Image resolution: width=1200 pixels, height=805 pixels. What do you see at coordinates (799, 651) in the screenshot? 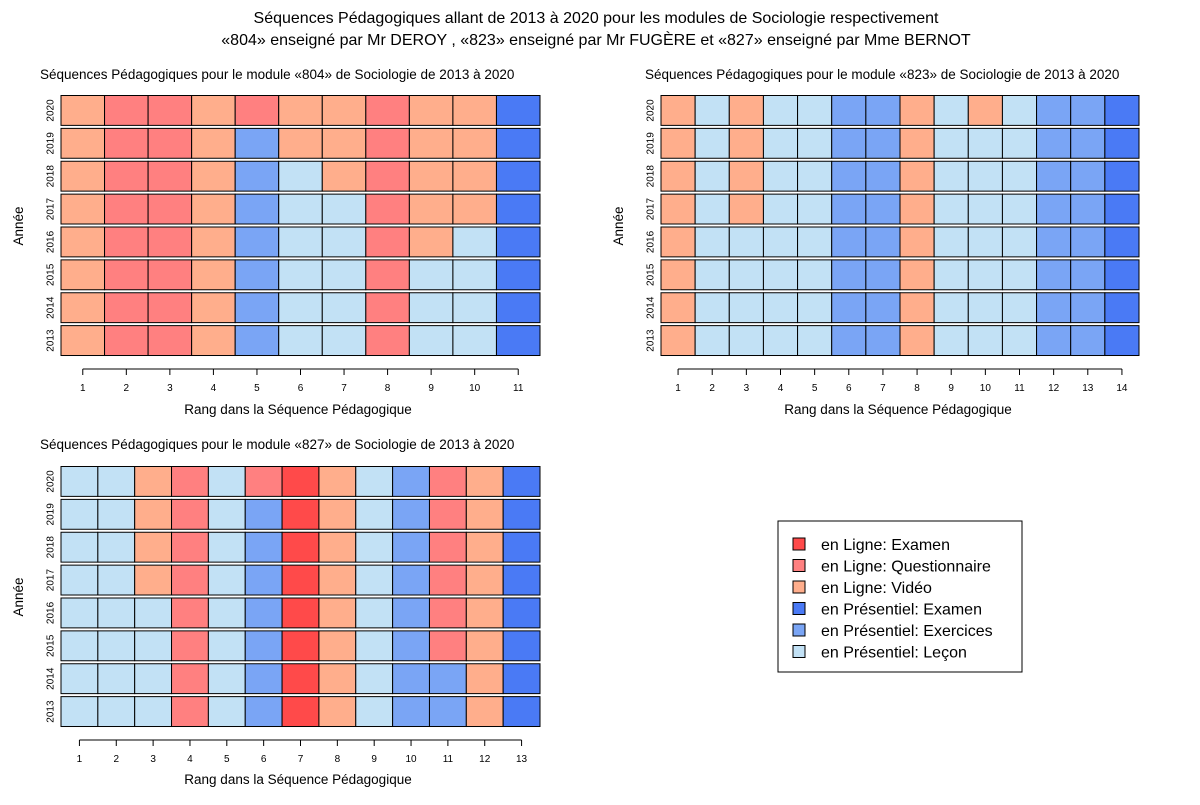
I see `legend-swatch` at bounding box center [799, 651].